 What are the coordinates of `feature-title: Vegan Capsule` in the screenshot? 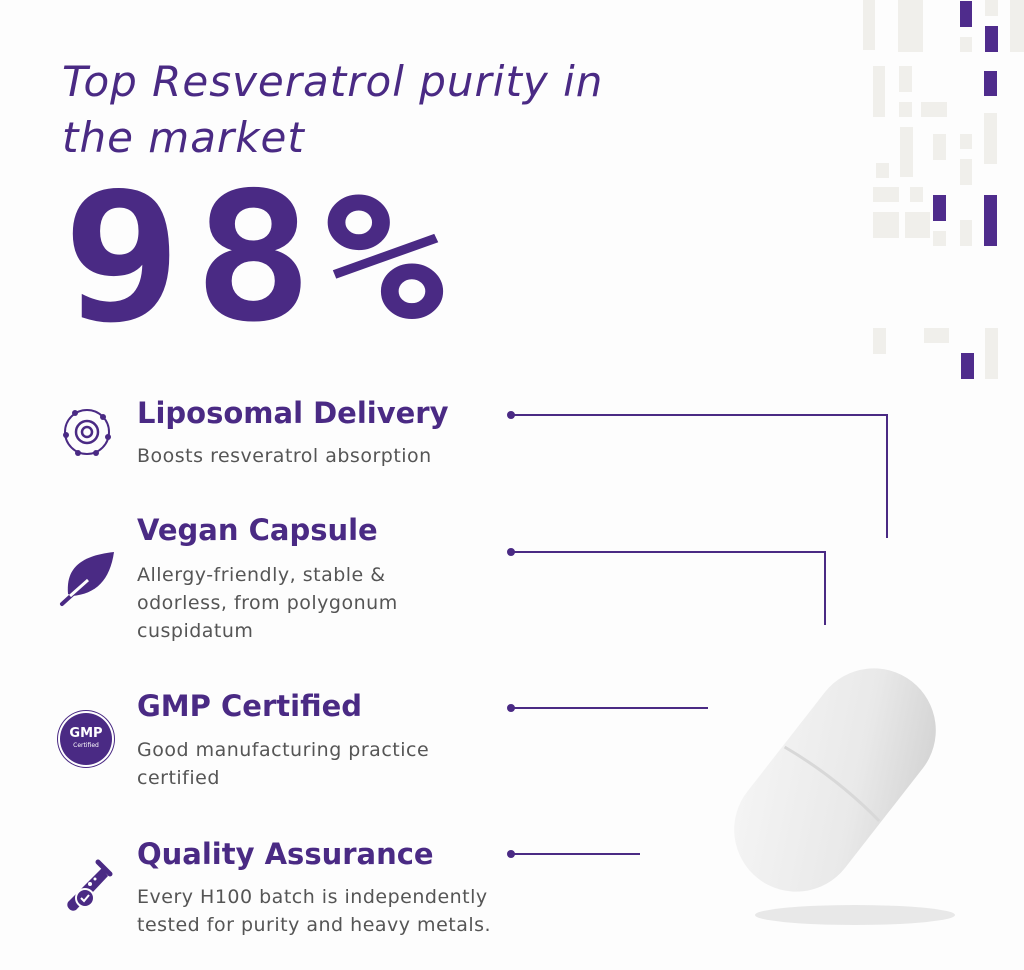 It's located at (257, 530).